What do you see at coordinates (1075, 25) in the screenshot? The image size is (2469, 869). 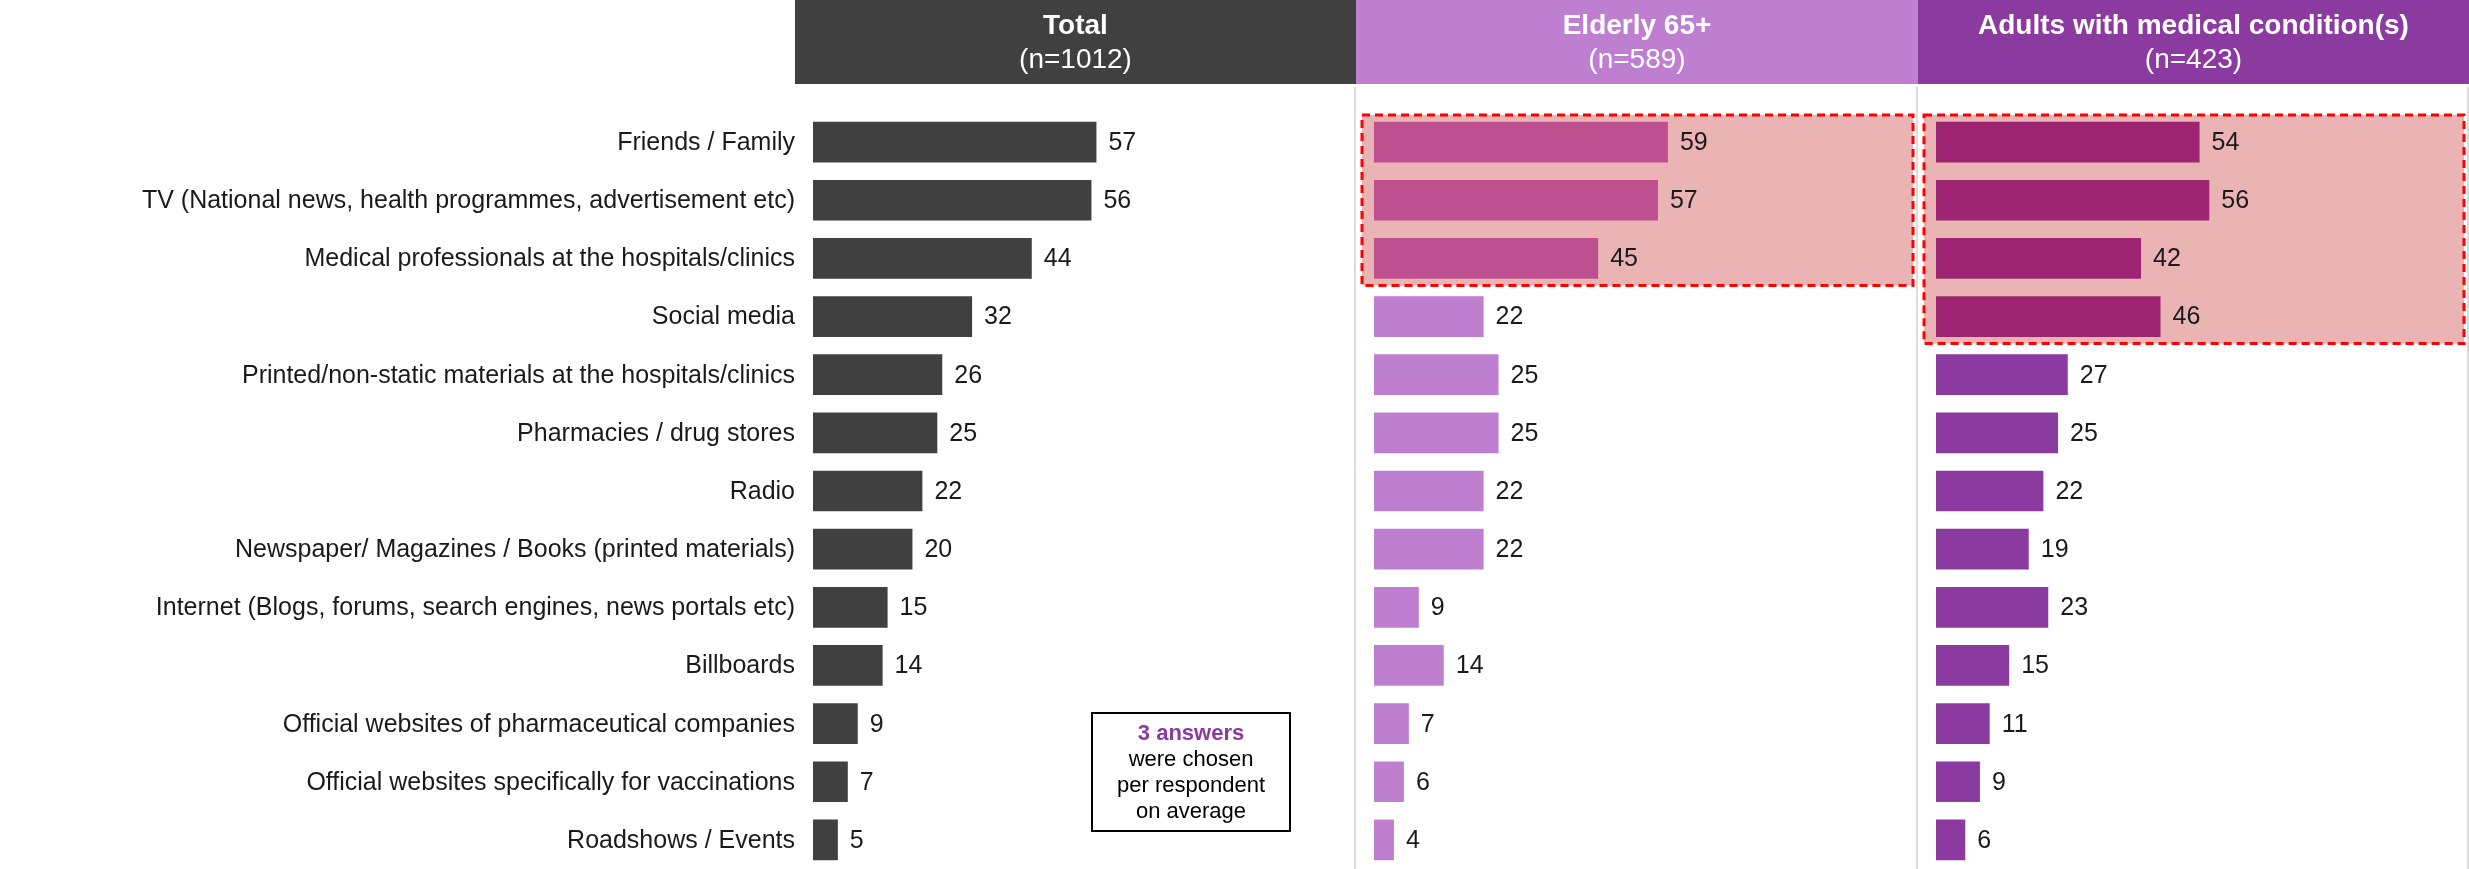 I see `chart-title: Total` at bounding box center [1075, 25].